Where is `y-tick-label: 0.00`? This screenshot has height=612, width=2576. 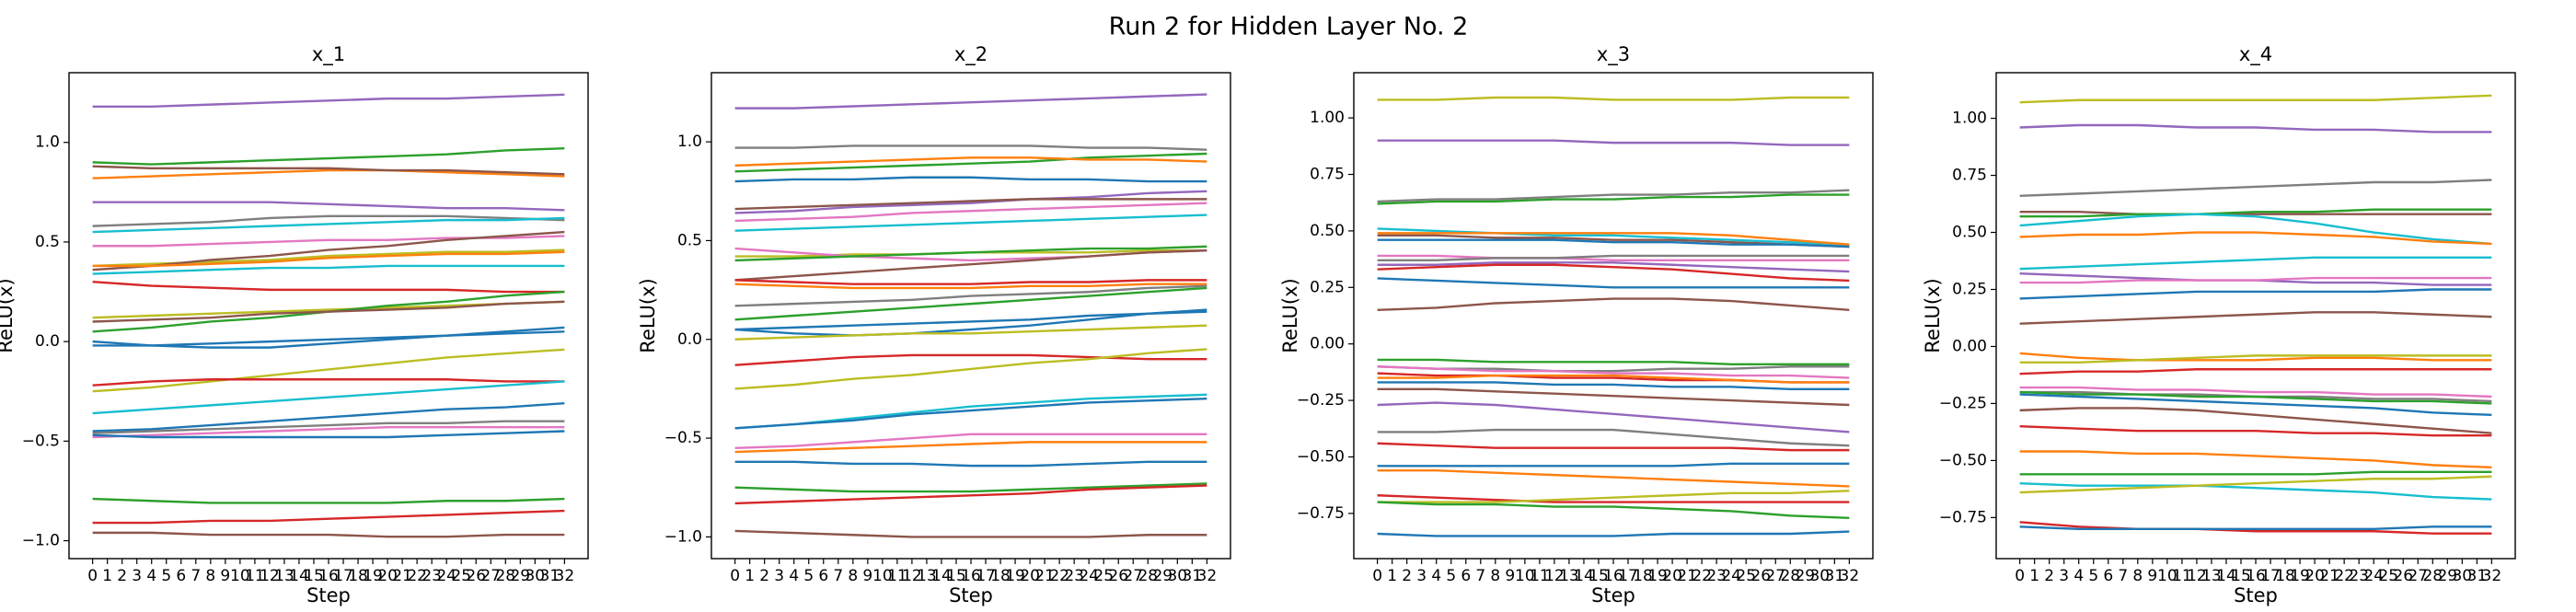
y-tick-label: 0.00 is located at coordinates (1969, 346).